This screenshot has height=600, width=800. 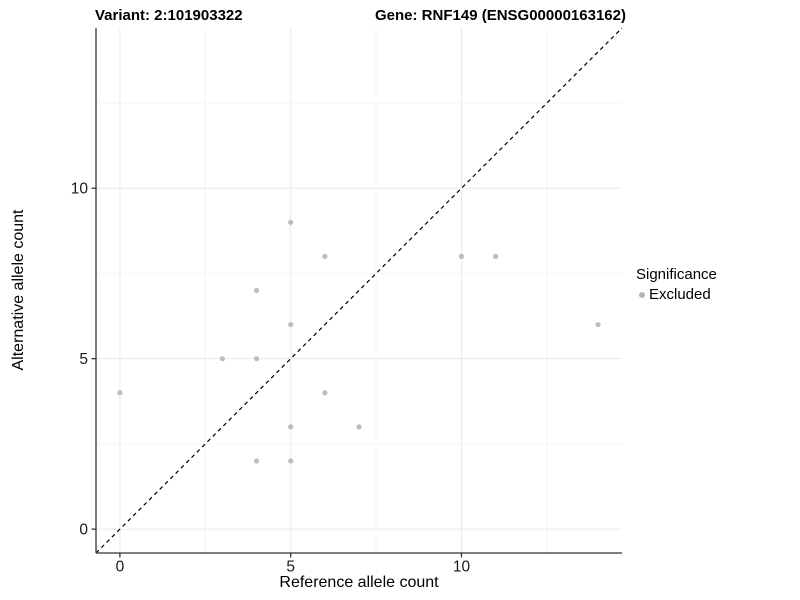 I want to click on y-tick-label: 10, so click(x=80, y=189).